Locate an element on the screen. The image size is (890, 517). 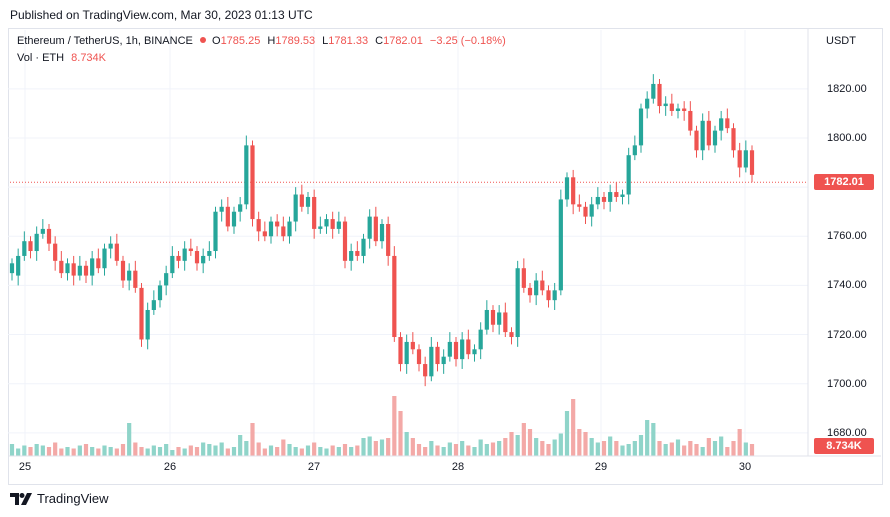
close-value: 1782.01 is located at coordinates (403, 41).